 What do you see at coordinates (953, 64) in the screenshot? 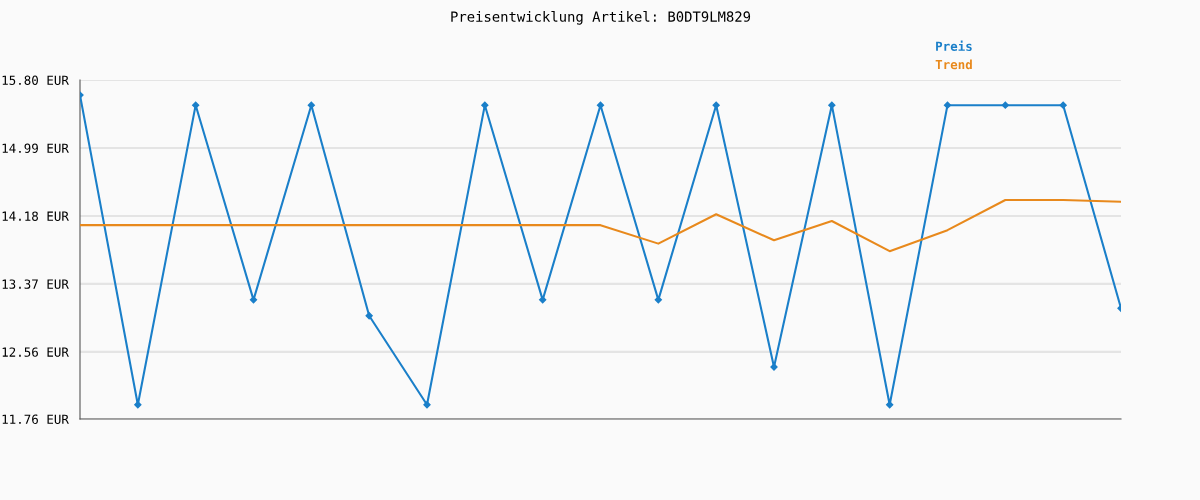
I see `text: Trend` at bounding box center [953, 64].